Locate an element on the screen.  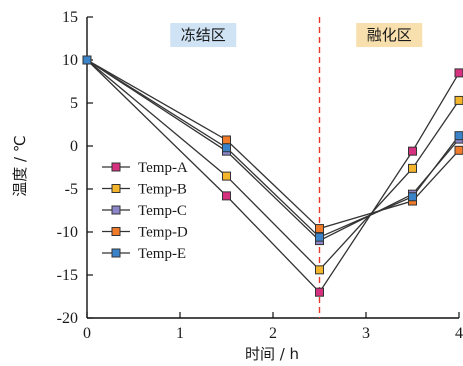
y-tick-label: -15 is located at coordinates (67, 275).